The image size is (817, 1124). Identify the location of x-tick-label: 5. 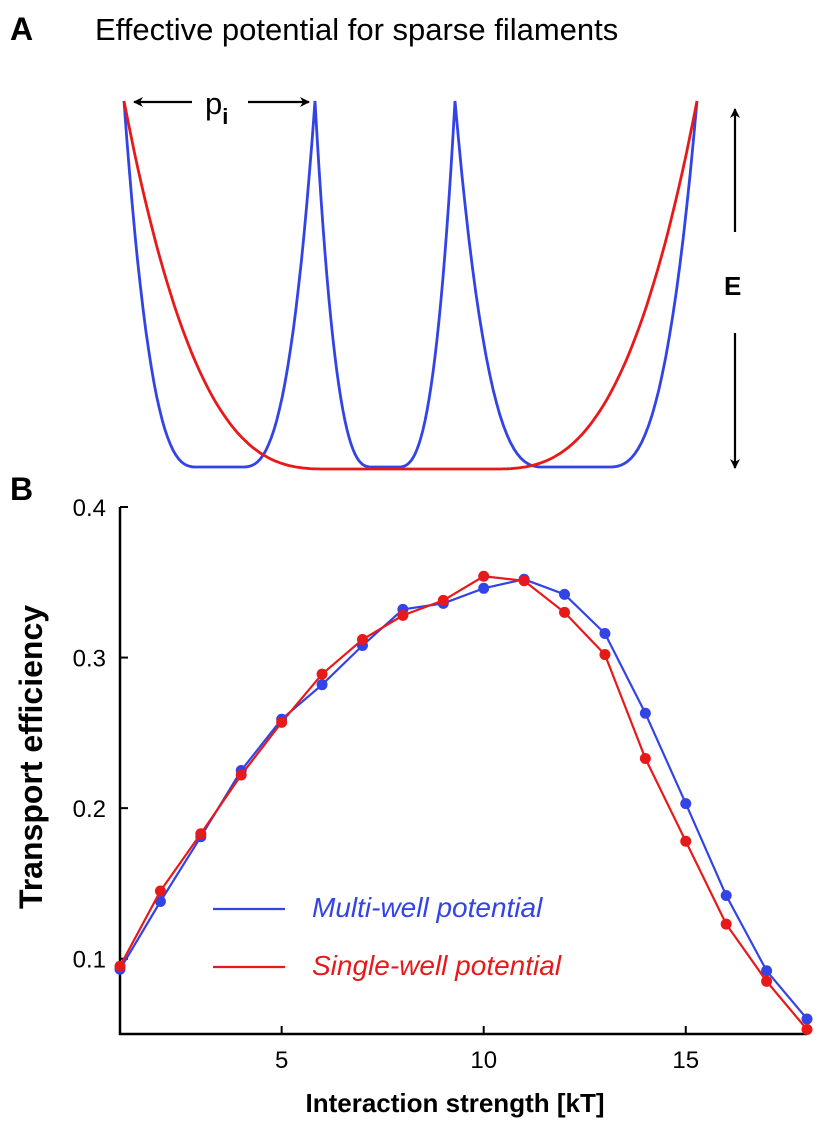
(281, 1060).